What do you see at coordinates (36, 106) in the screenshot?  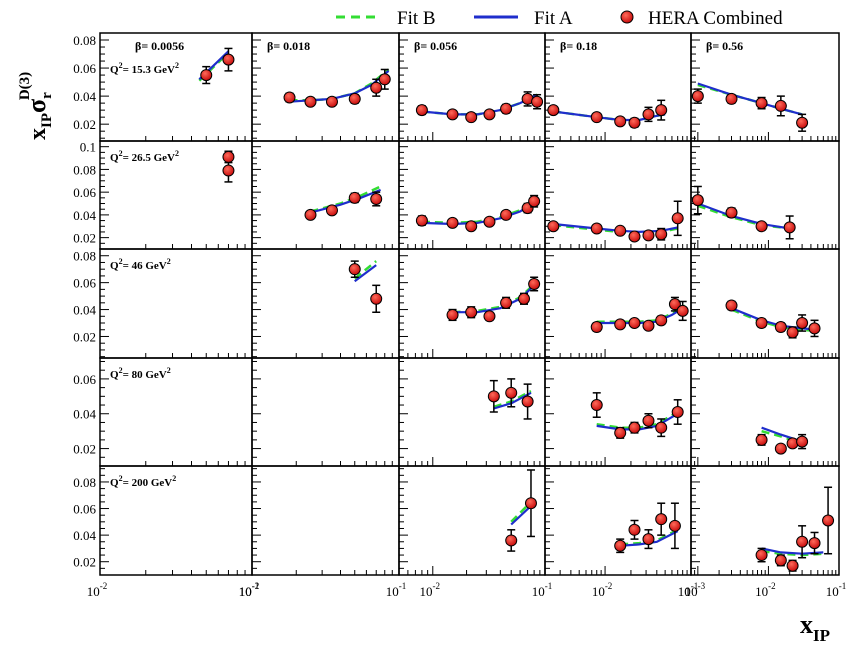 I see `y-axis-title: xIPσrD(3)` at bounding box center [36, 106].